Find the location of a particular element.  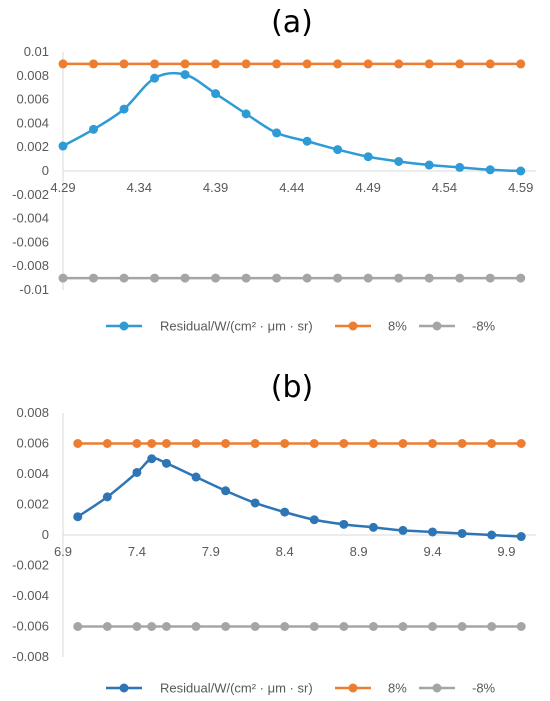

chart0-series-line is located at coordinates (291, 122).